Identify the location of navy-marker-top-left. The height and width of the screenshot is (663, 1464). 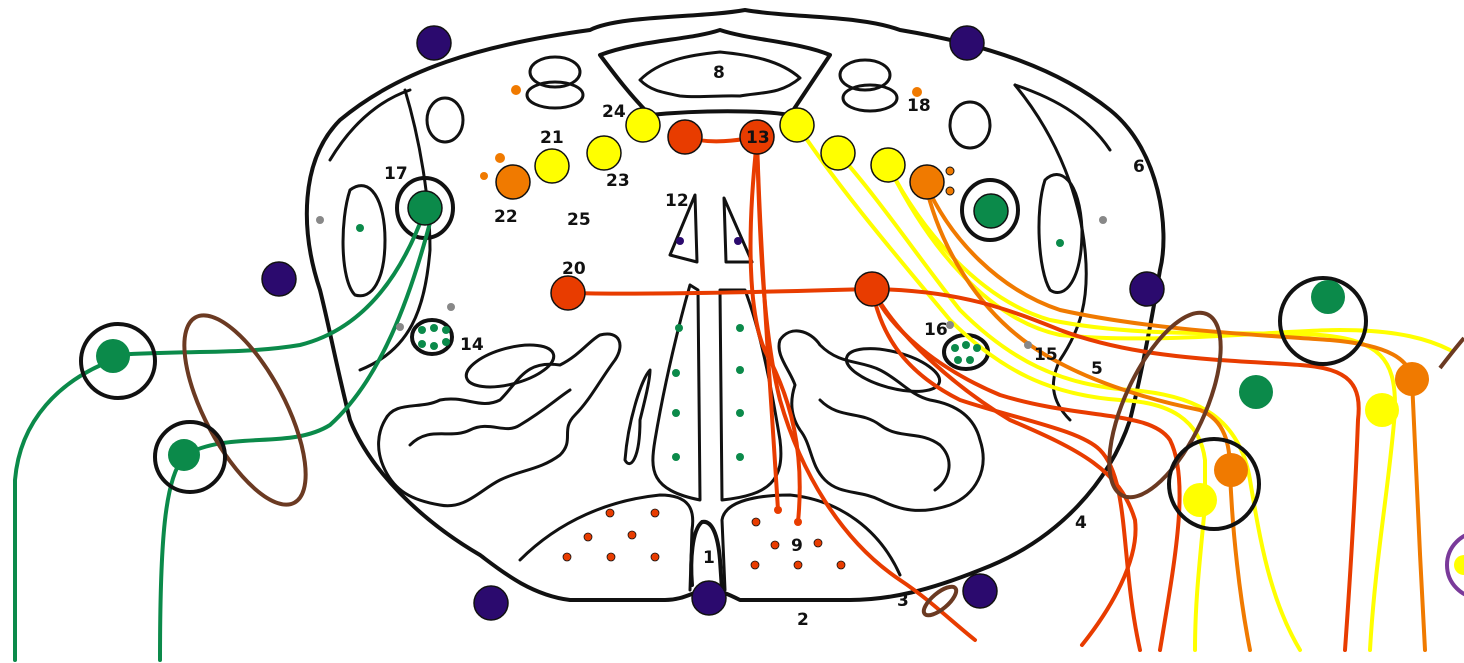
(434, 43).